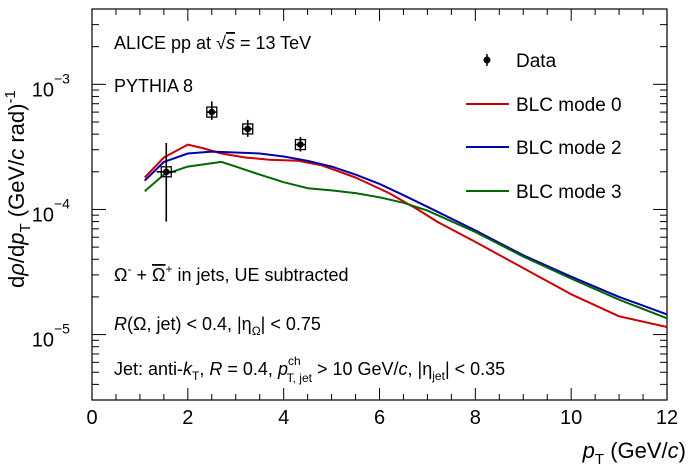  Describe the element at coordinates (634, 453) in the screenshot. I see `x-axis-title: pT (GeV/c)` at that location.